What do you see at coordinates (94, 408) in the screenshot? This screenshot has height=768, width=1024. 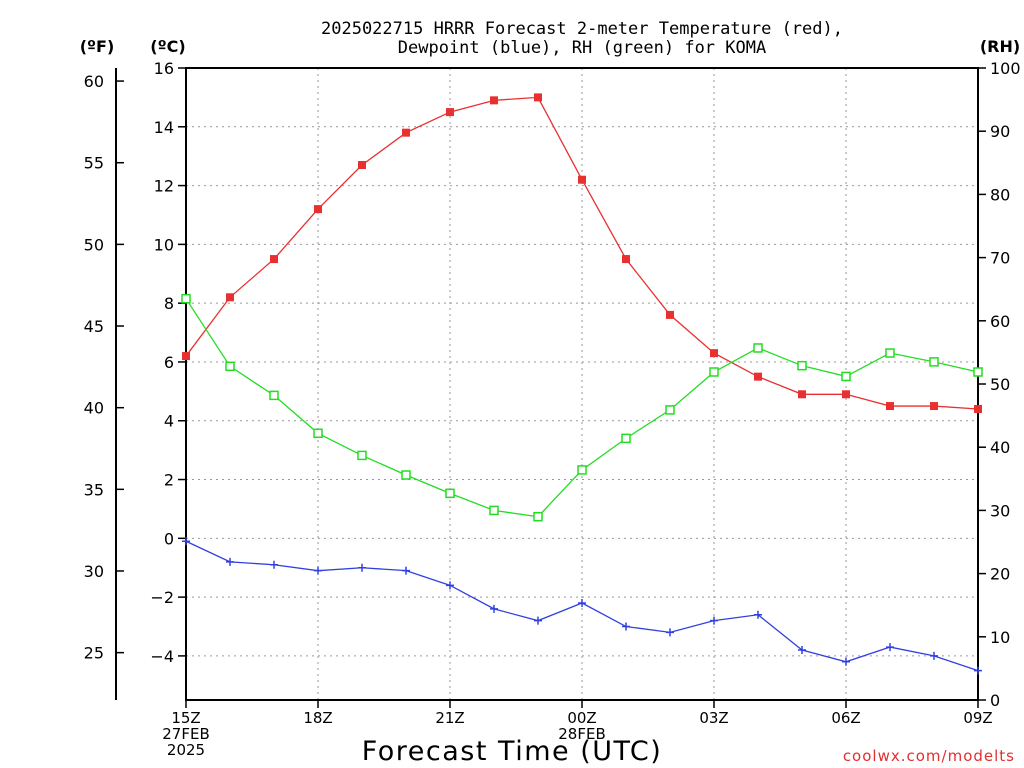 I see `fahrenheit-tick-label: 40` at bounding box center [94, 408].